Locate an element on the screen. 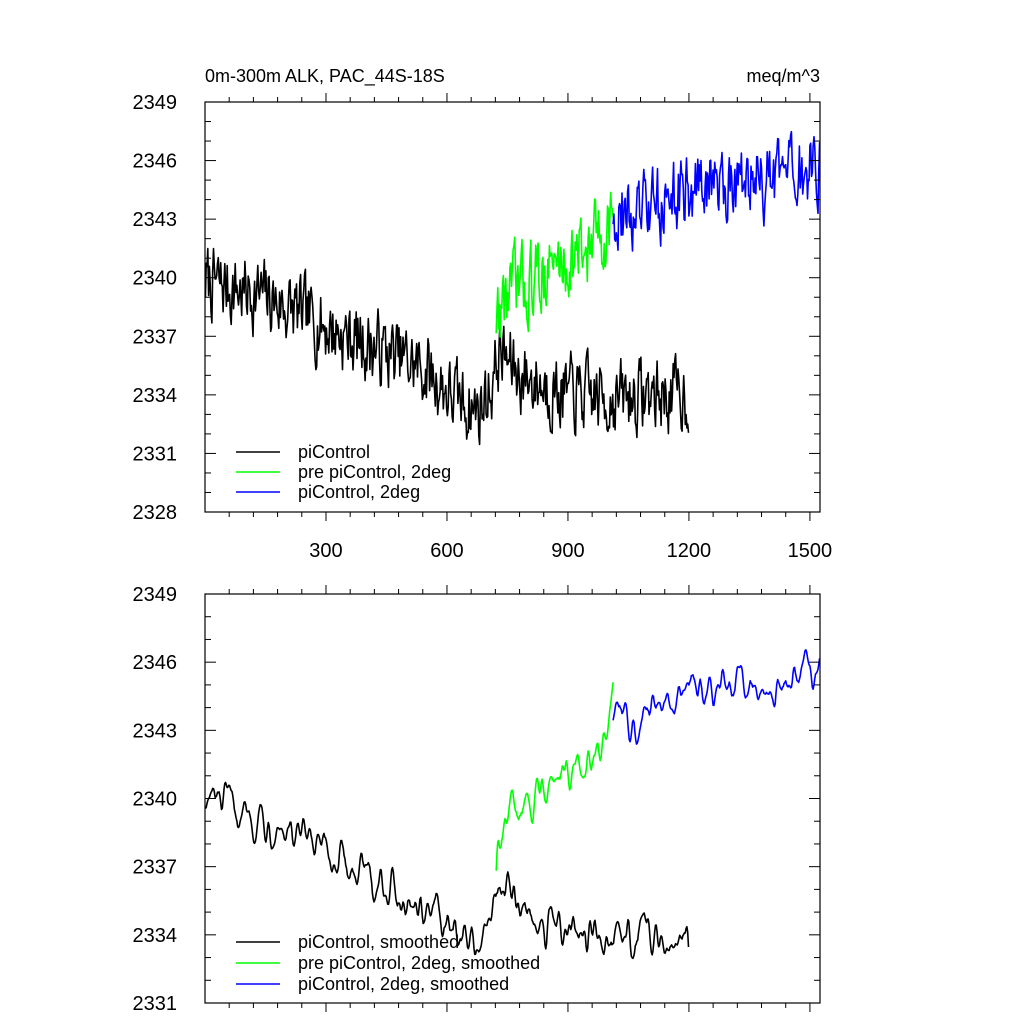  series-line-pre-picontrol-2deg-smoothed is located at coordinates (554, 776).